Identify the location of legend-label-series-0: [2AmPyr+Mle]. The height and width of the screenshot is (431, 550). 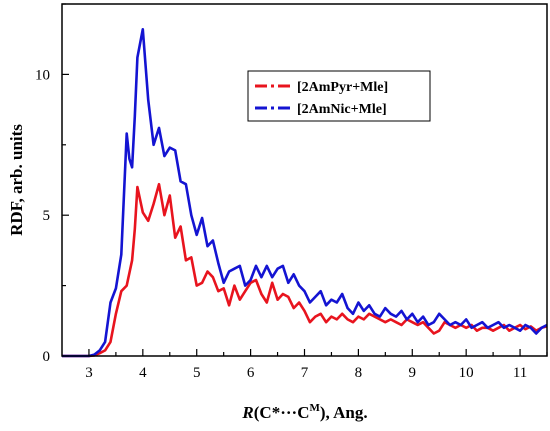
(342, 87).